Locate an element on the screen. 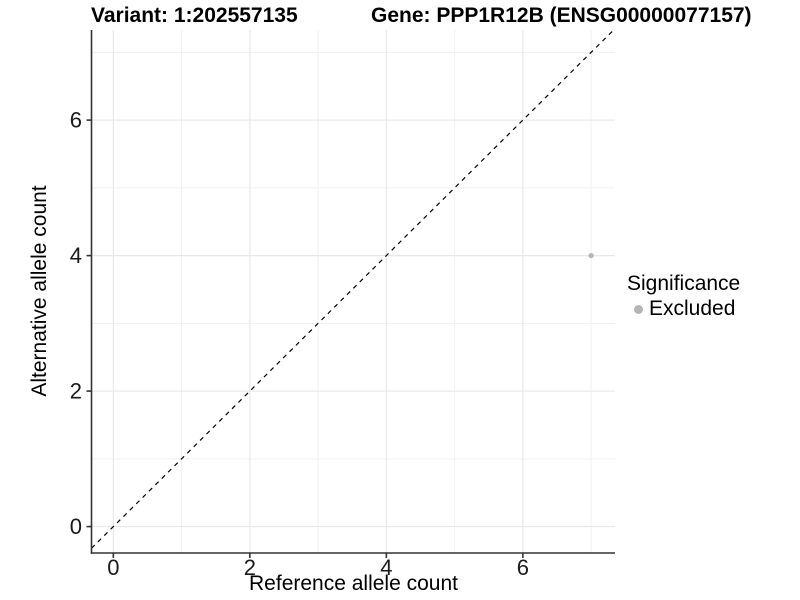 This screenshot has width=800, height=600. x-axis-label: Reference allele count is located at coordinates (353, 583).